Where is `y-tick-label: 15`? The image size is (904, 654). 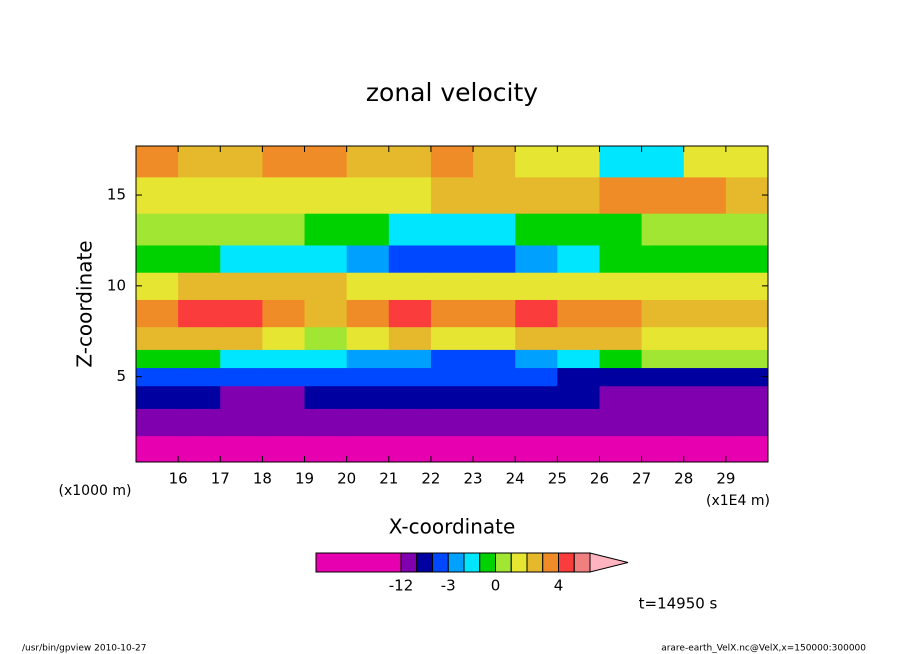
y-tick-label: 15 is located at coordinates (116, 195).